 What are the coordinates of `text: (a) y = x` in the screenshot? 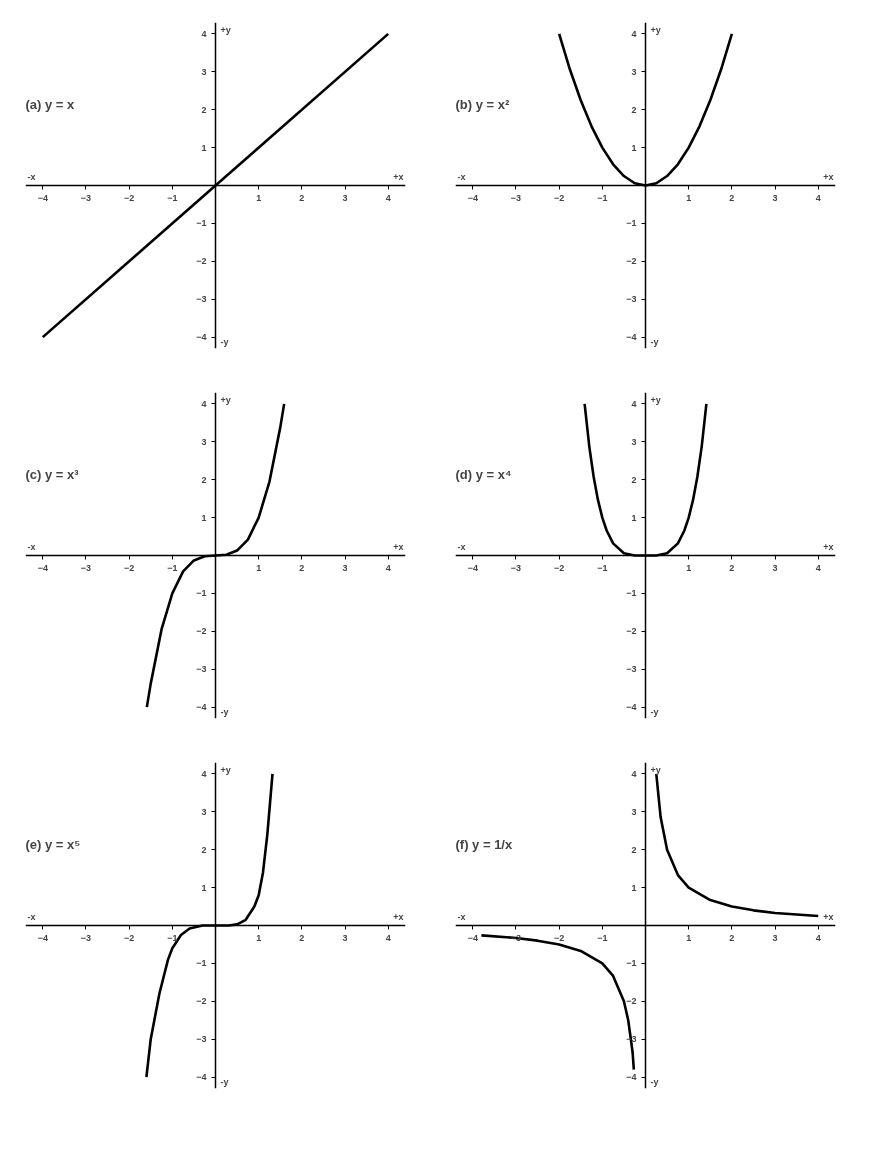 It's located at (50, 104).